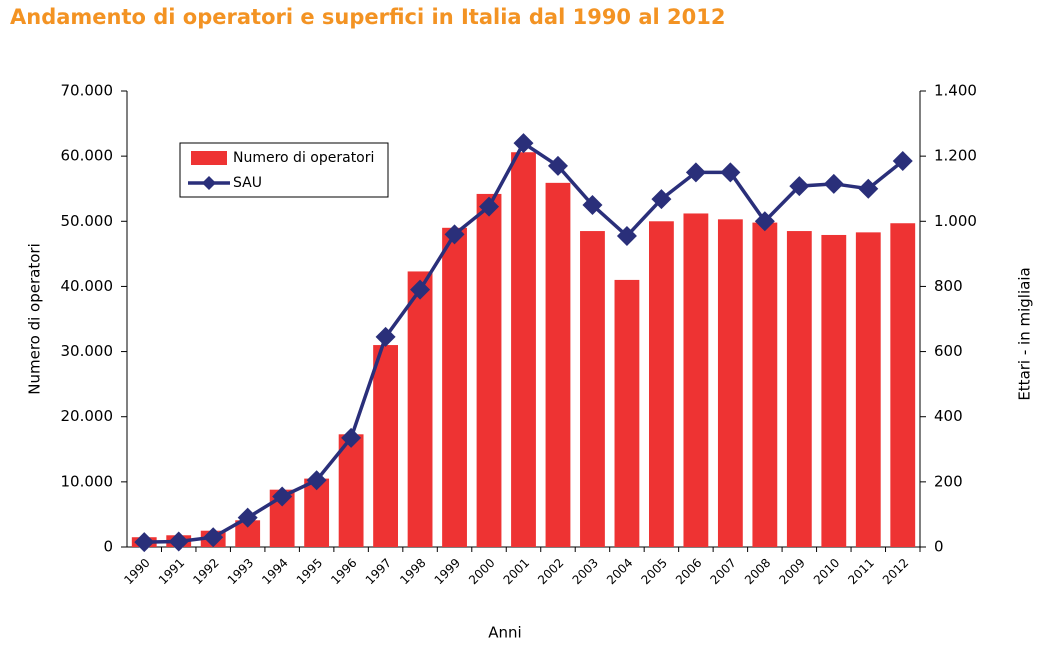 The image size is (1043, 647). I want to click on x-tick-label: 1997, so click(378, 571).